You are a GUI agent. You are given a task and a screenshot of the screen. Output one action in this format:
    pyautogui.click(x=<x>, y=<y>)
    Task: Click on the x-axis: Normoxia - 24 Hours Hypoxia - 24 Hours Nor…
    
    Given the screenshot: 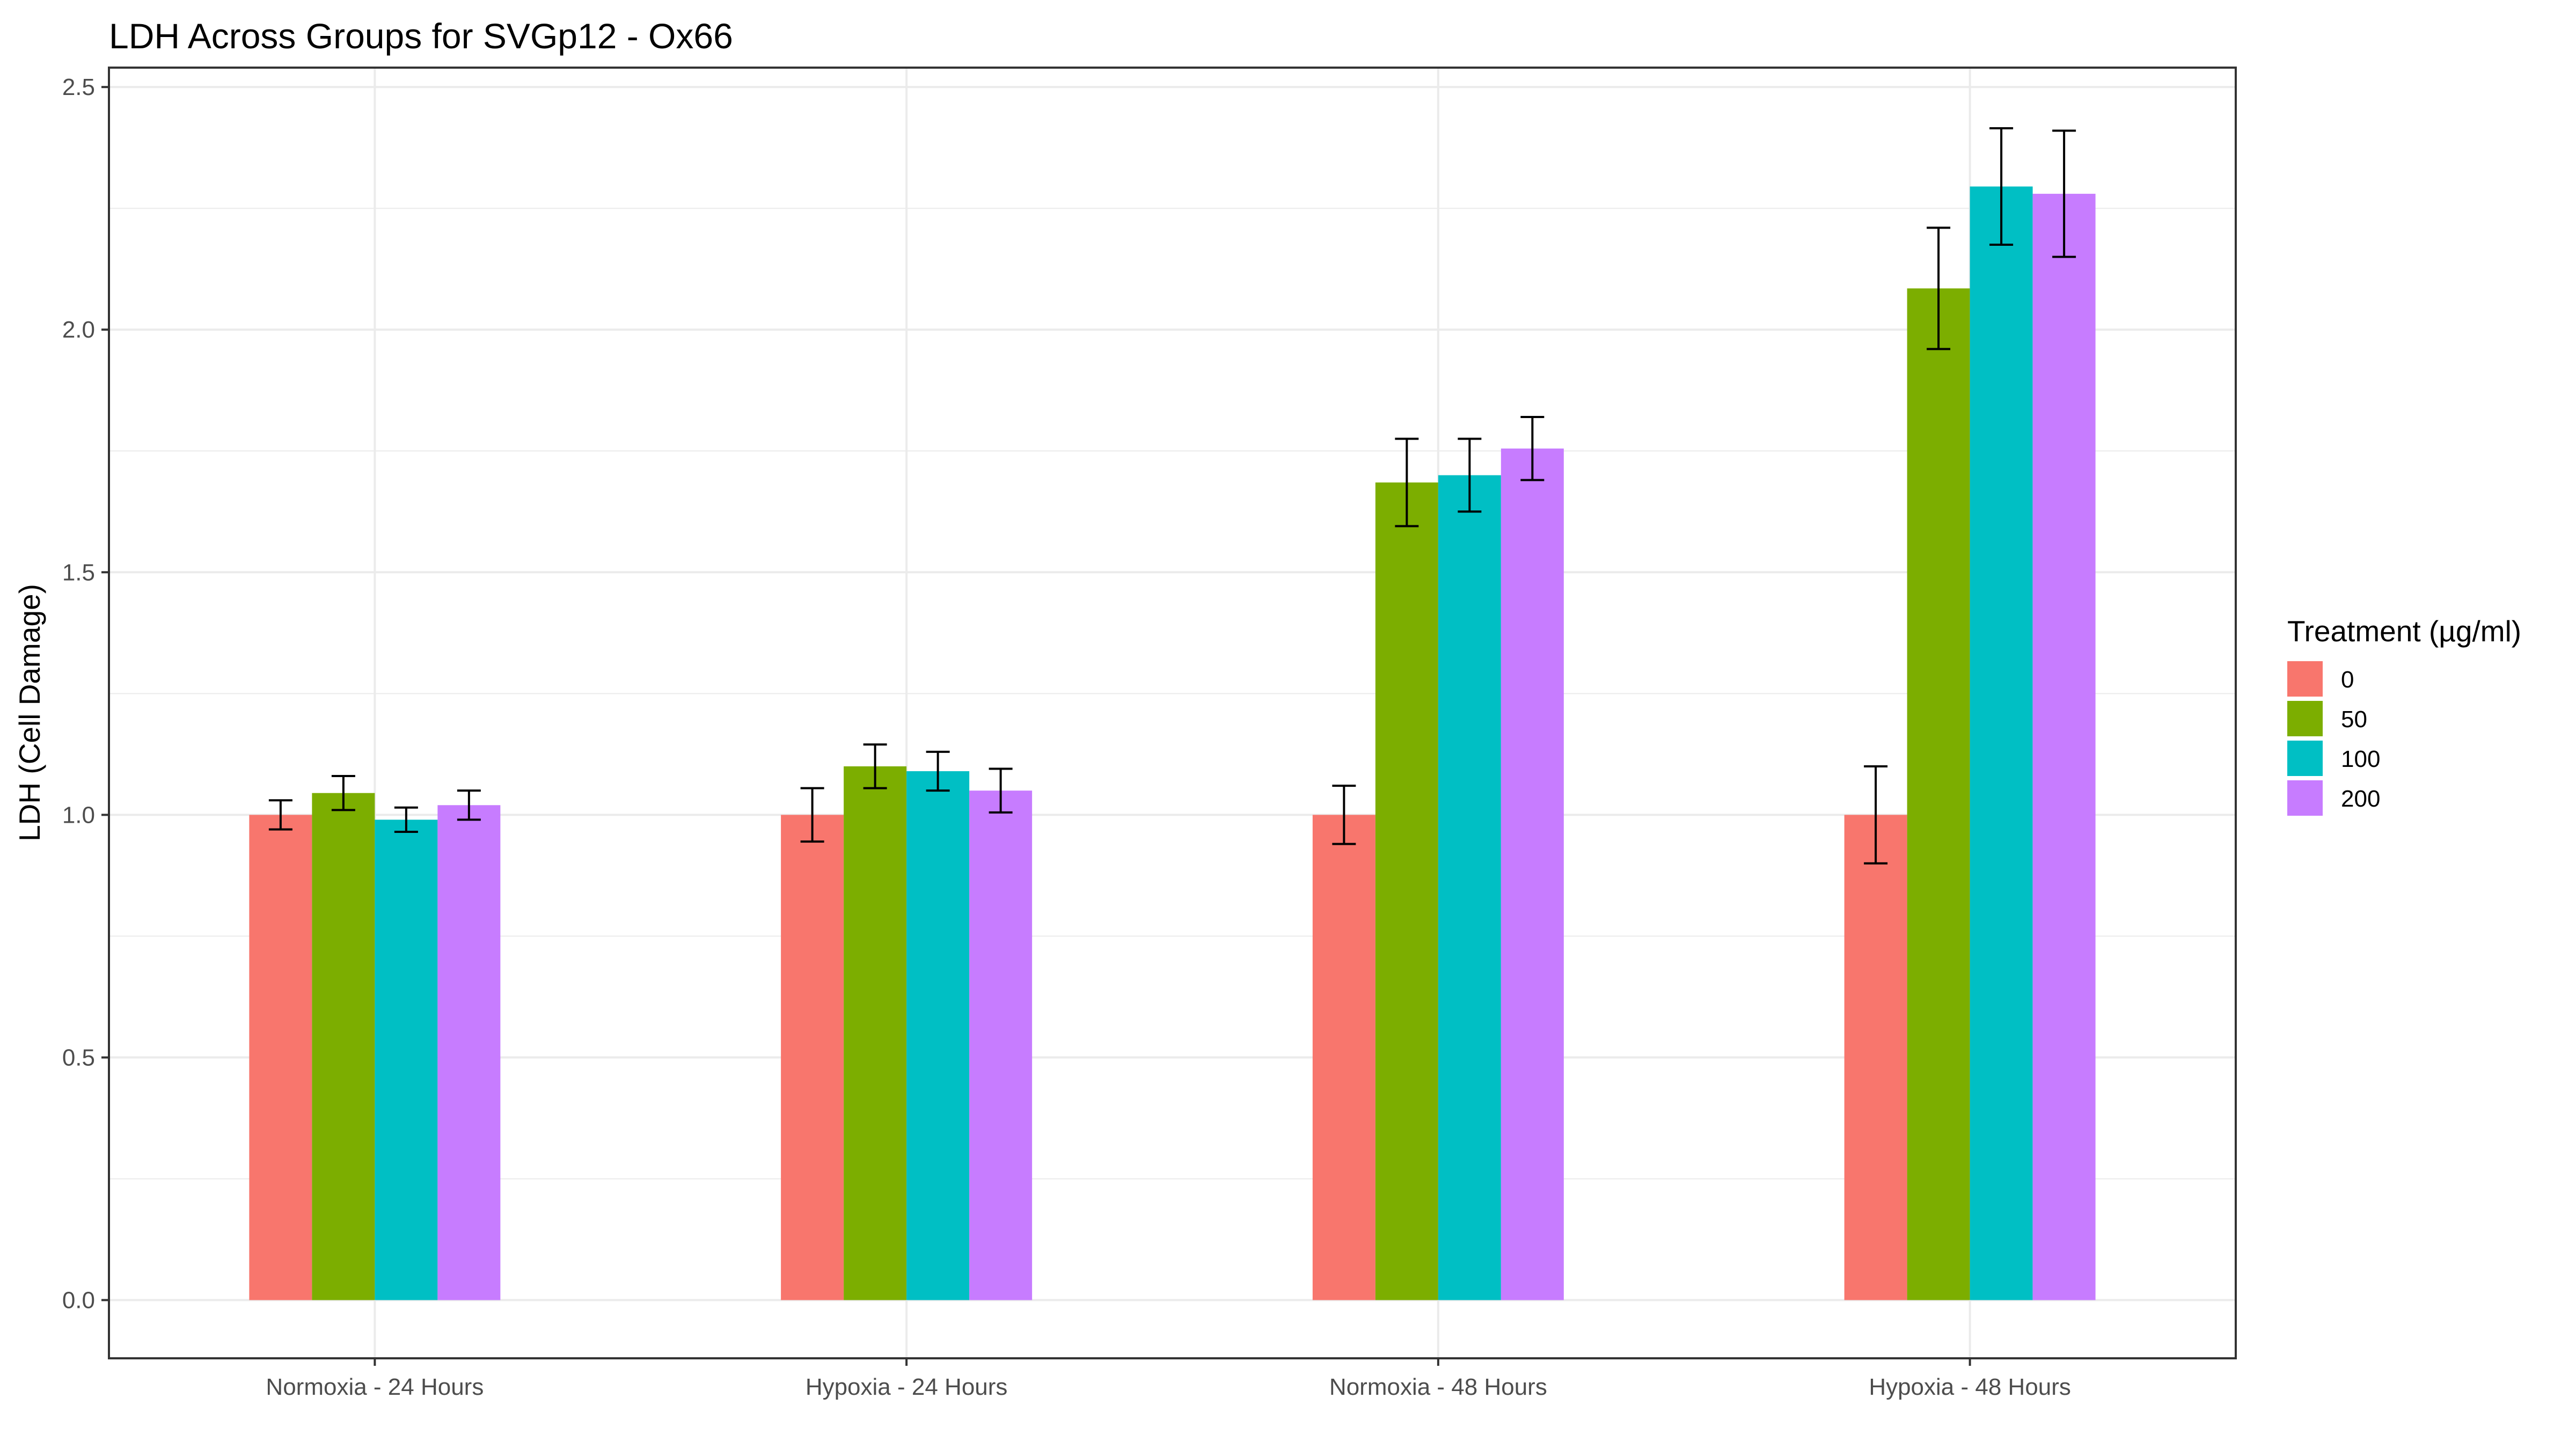 What is the action you would take?
    pyautogui.click(x=1168, y=1379)
    